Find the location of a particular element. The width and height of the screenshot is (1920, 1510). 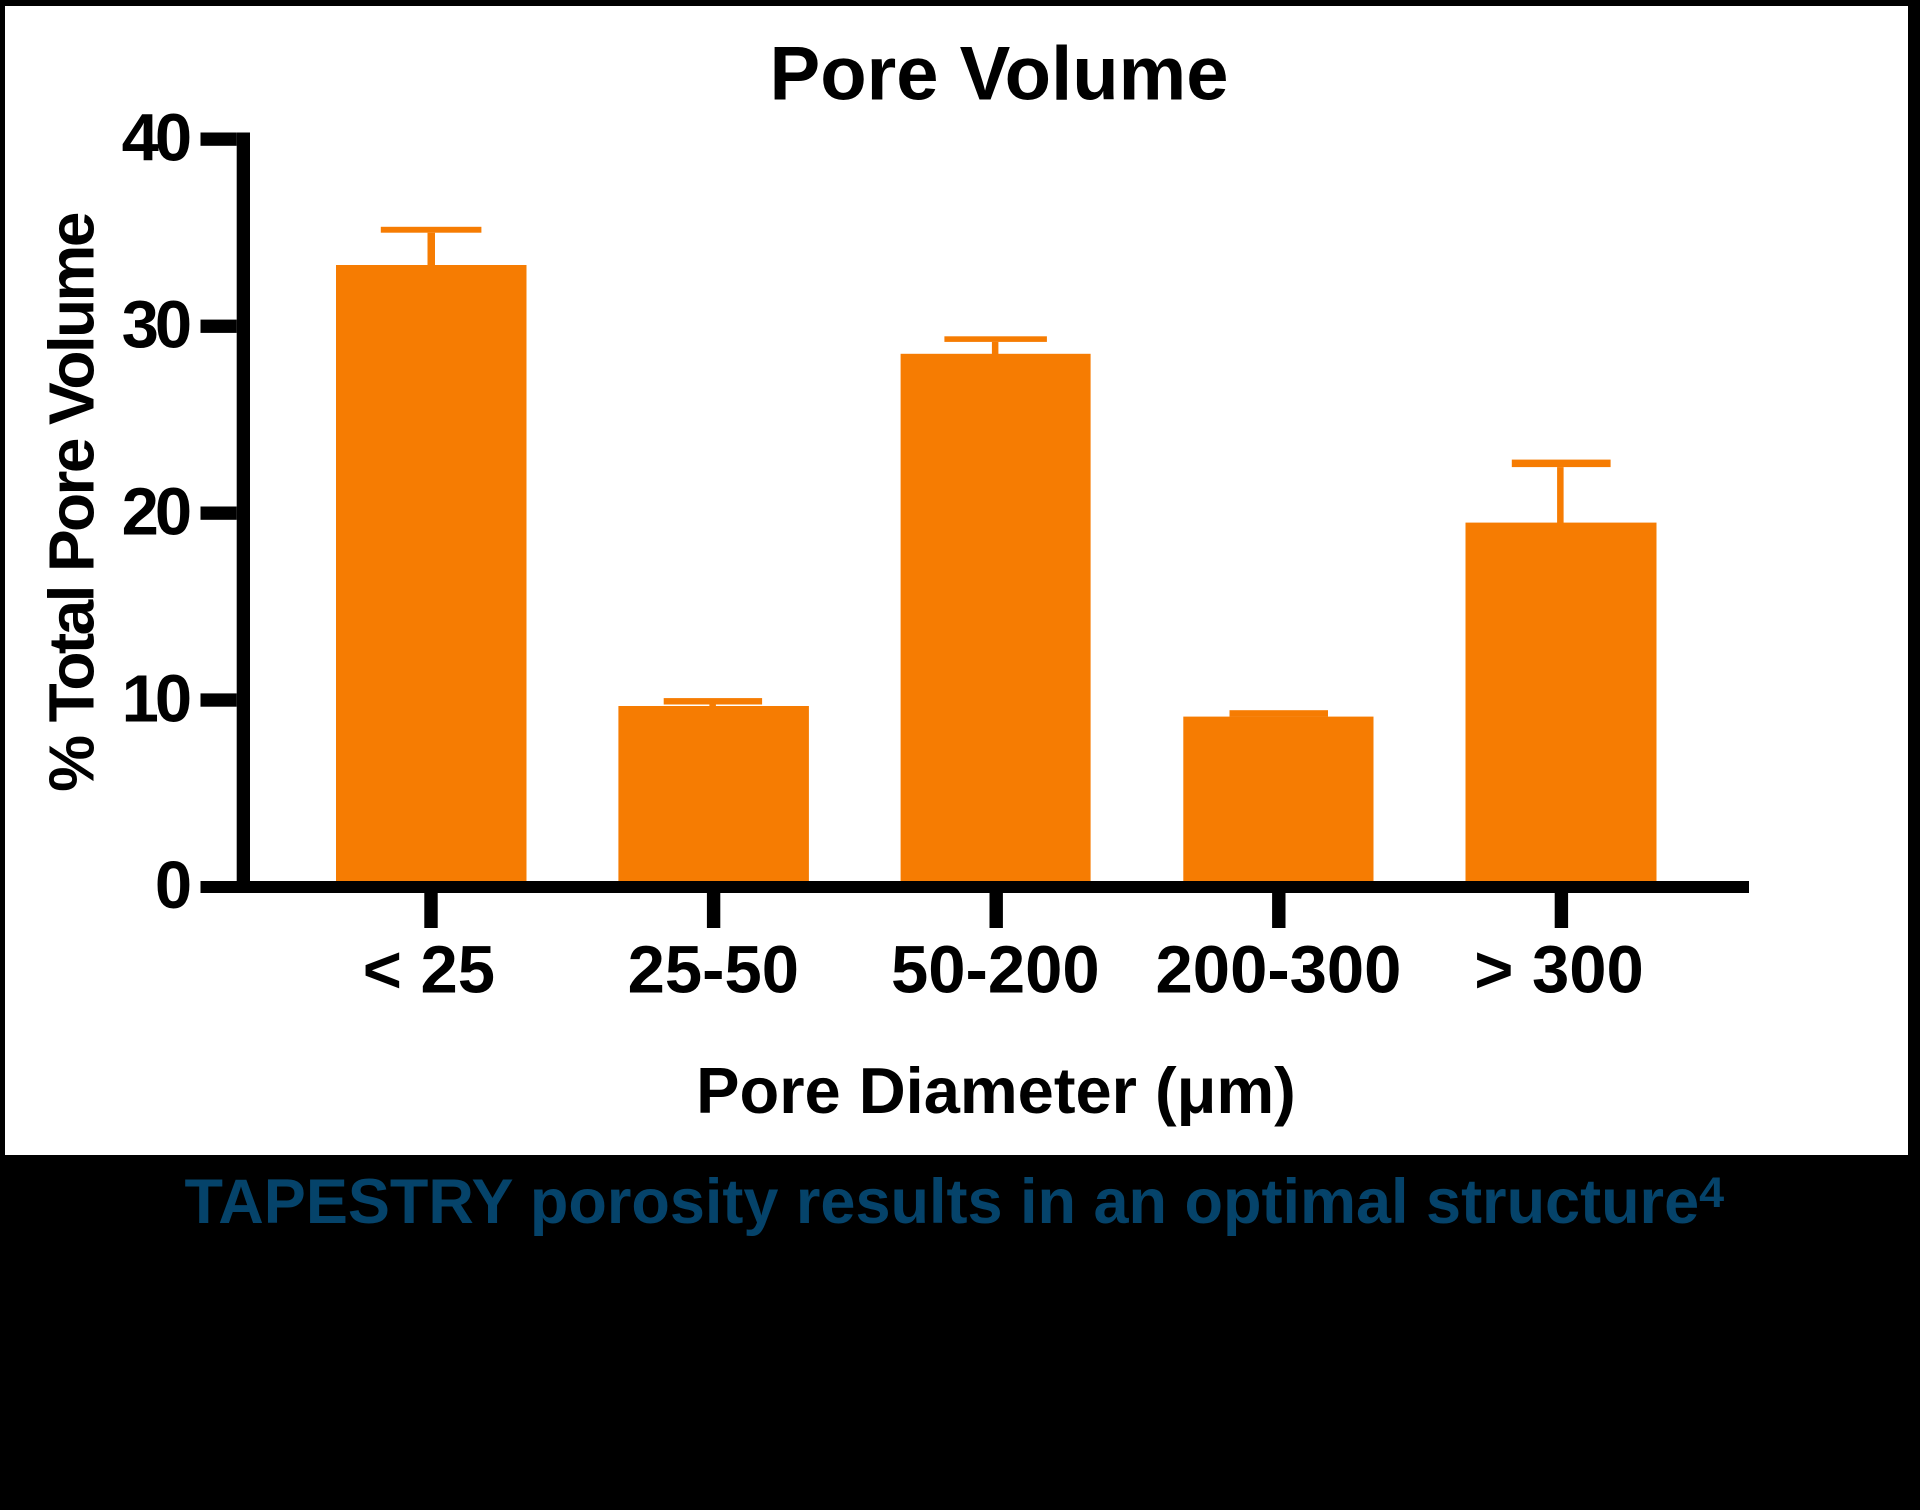

svg-text: % Total Pore Volume is located at coordinates (71, 502).